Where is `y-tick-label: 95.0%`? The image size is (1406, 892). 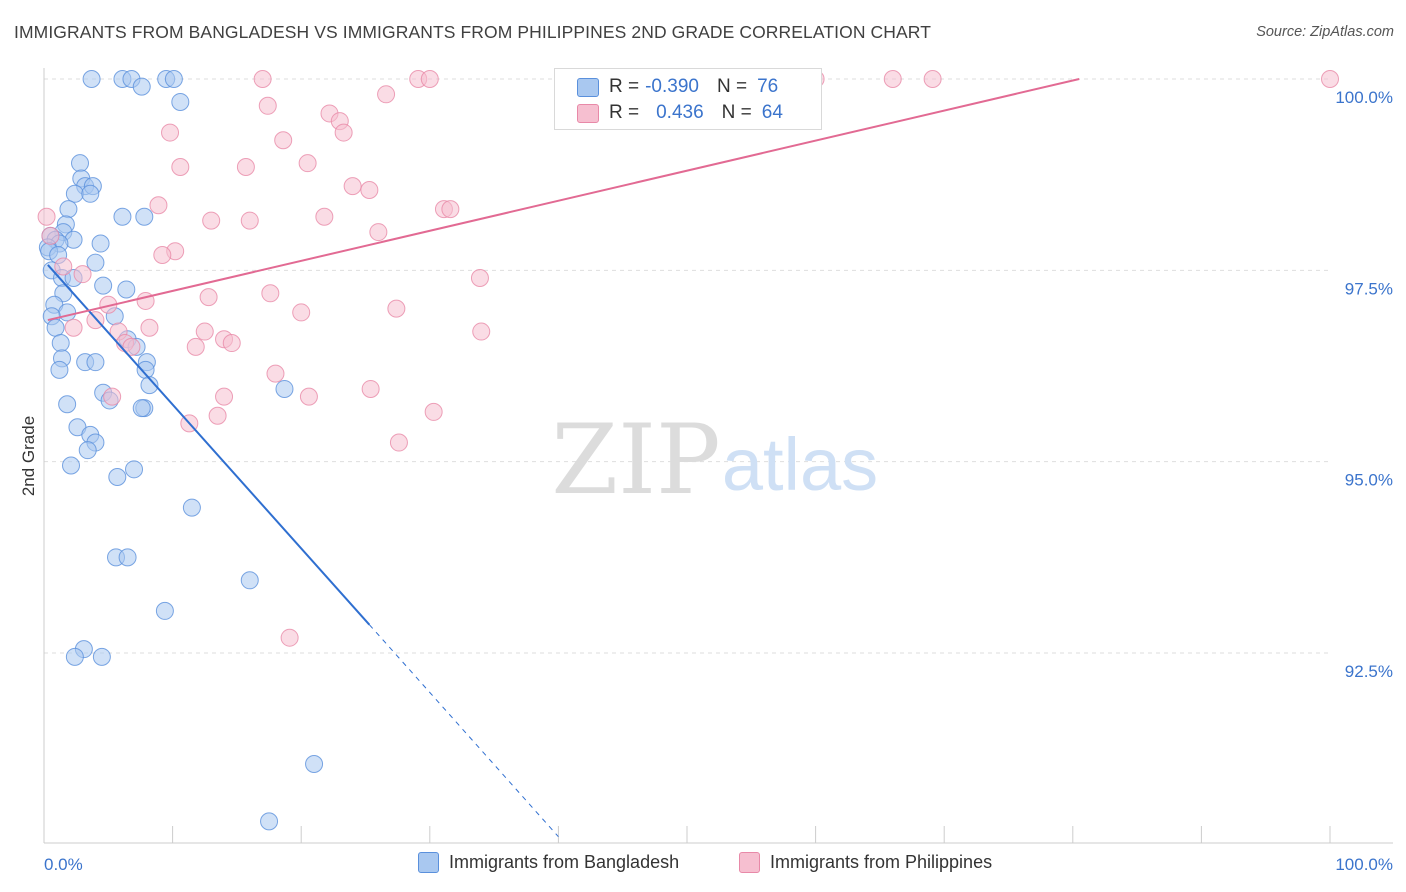
y-tick-label: 95.0% is located at coordinates (1369, 480).